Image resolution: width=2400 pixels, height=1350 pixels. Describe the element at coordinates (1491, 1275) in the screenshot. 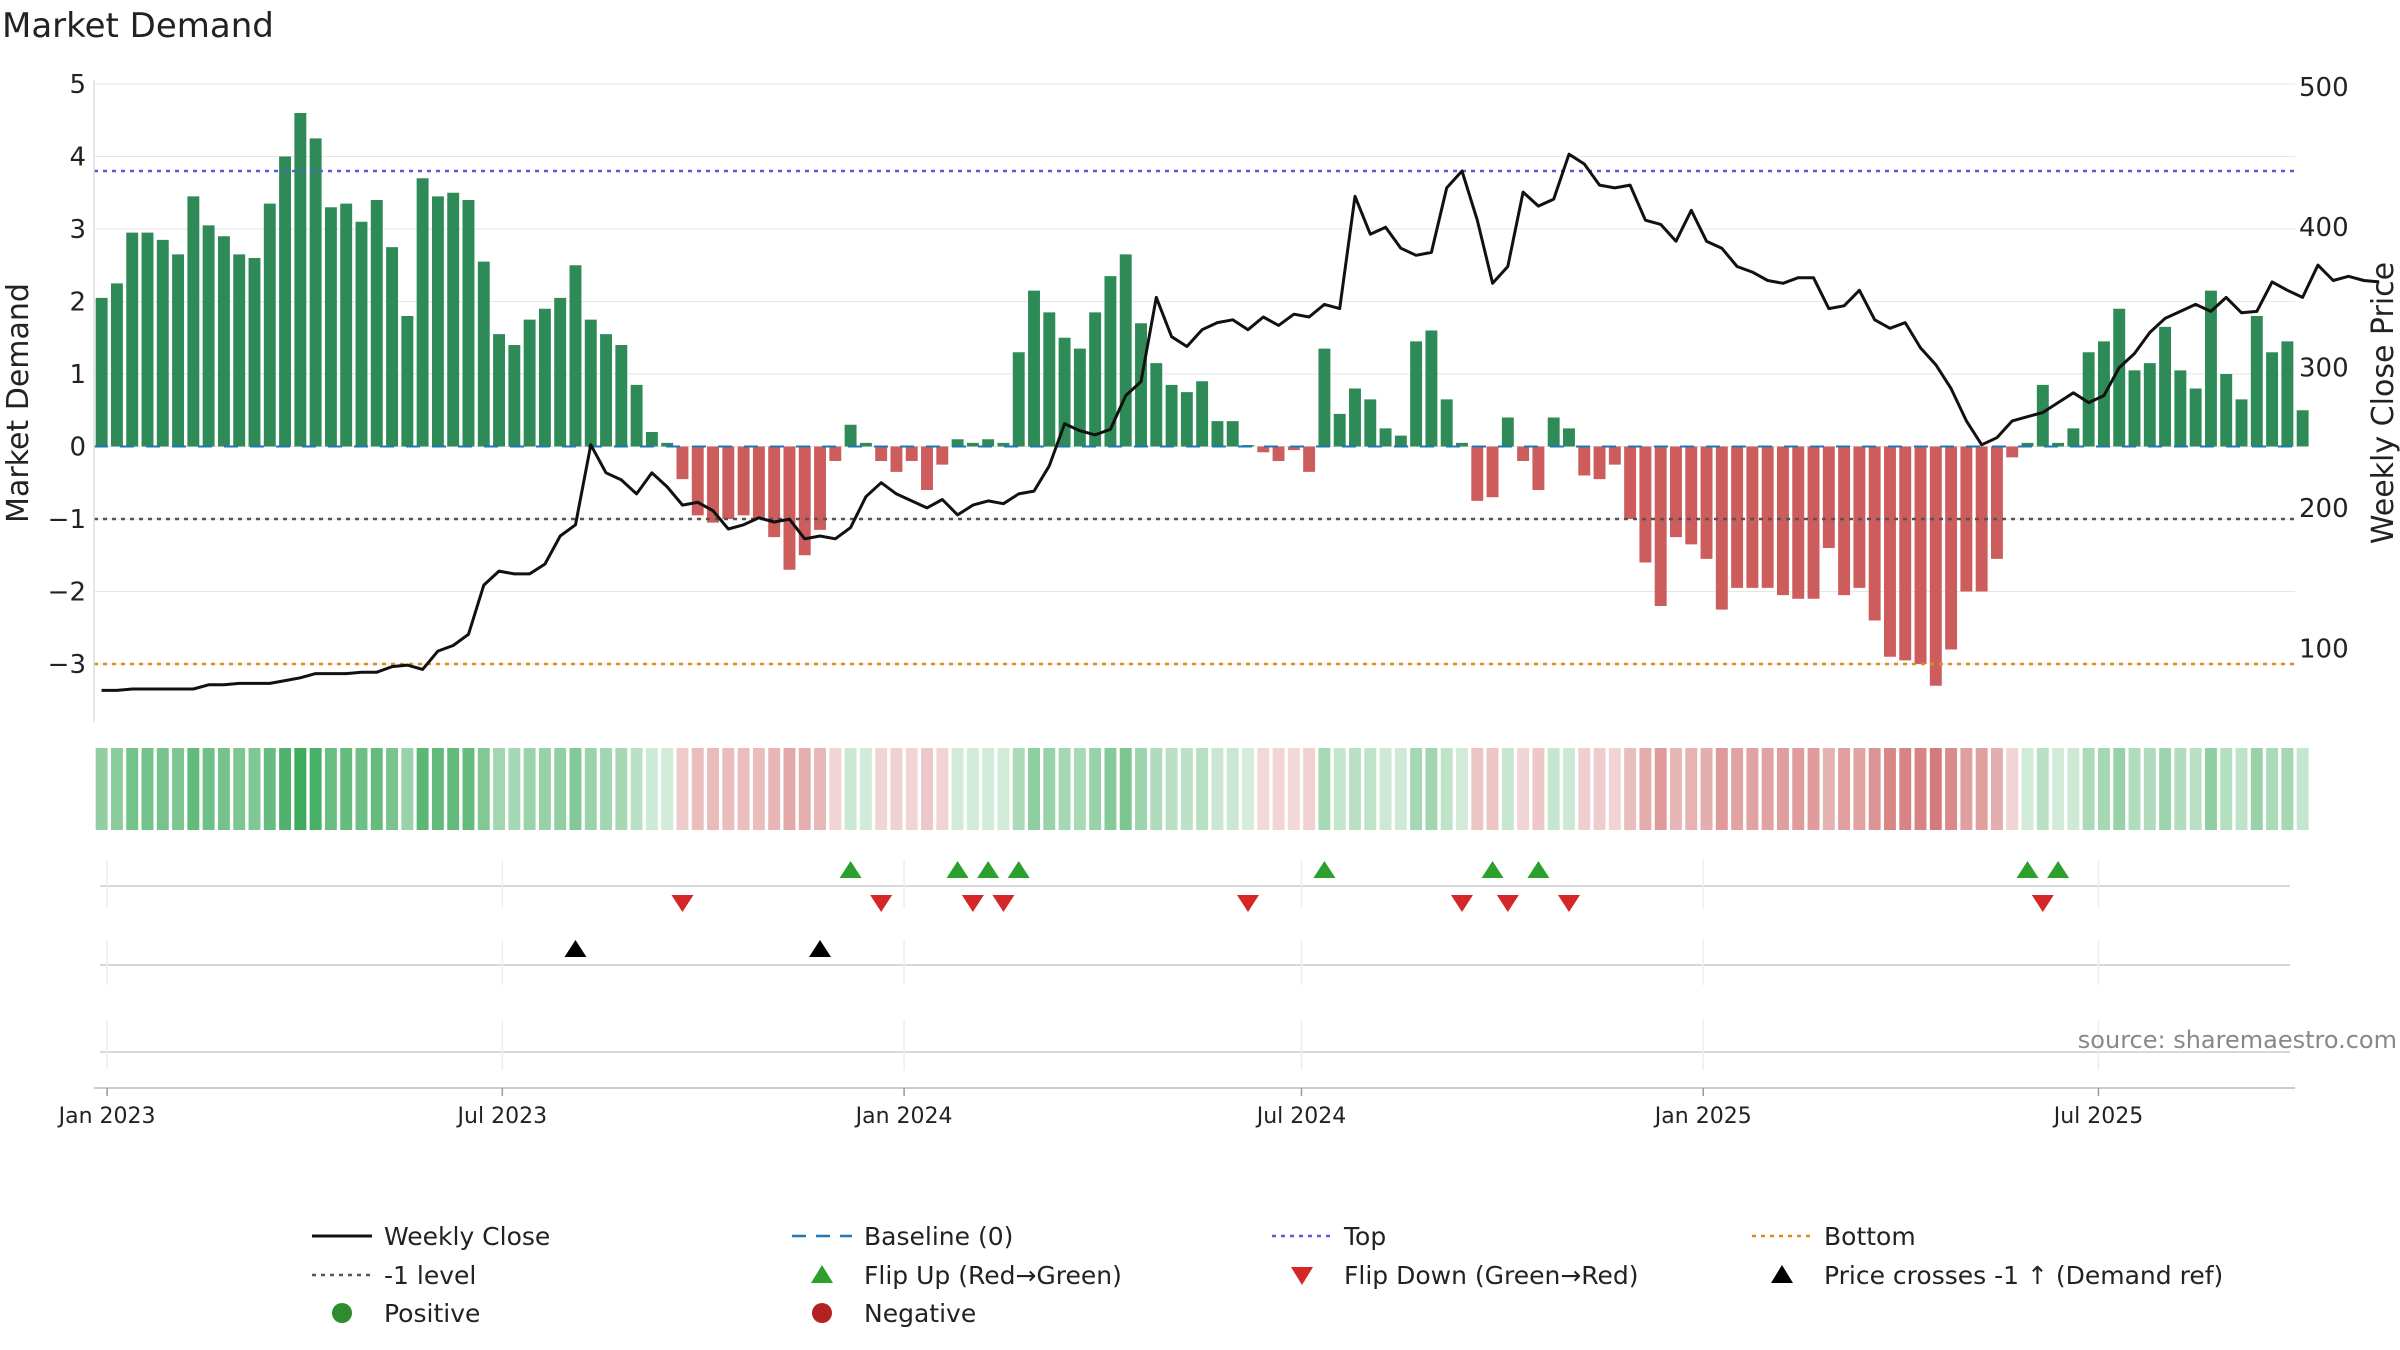

I see `legend-label: Flip Down (Green→Red)` at that location.